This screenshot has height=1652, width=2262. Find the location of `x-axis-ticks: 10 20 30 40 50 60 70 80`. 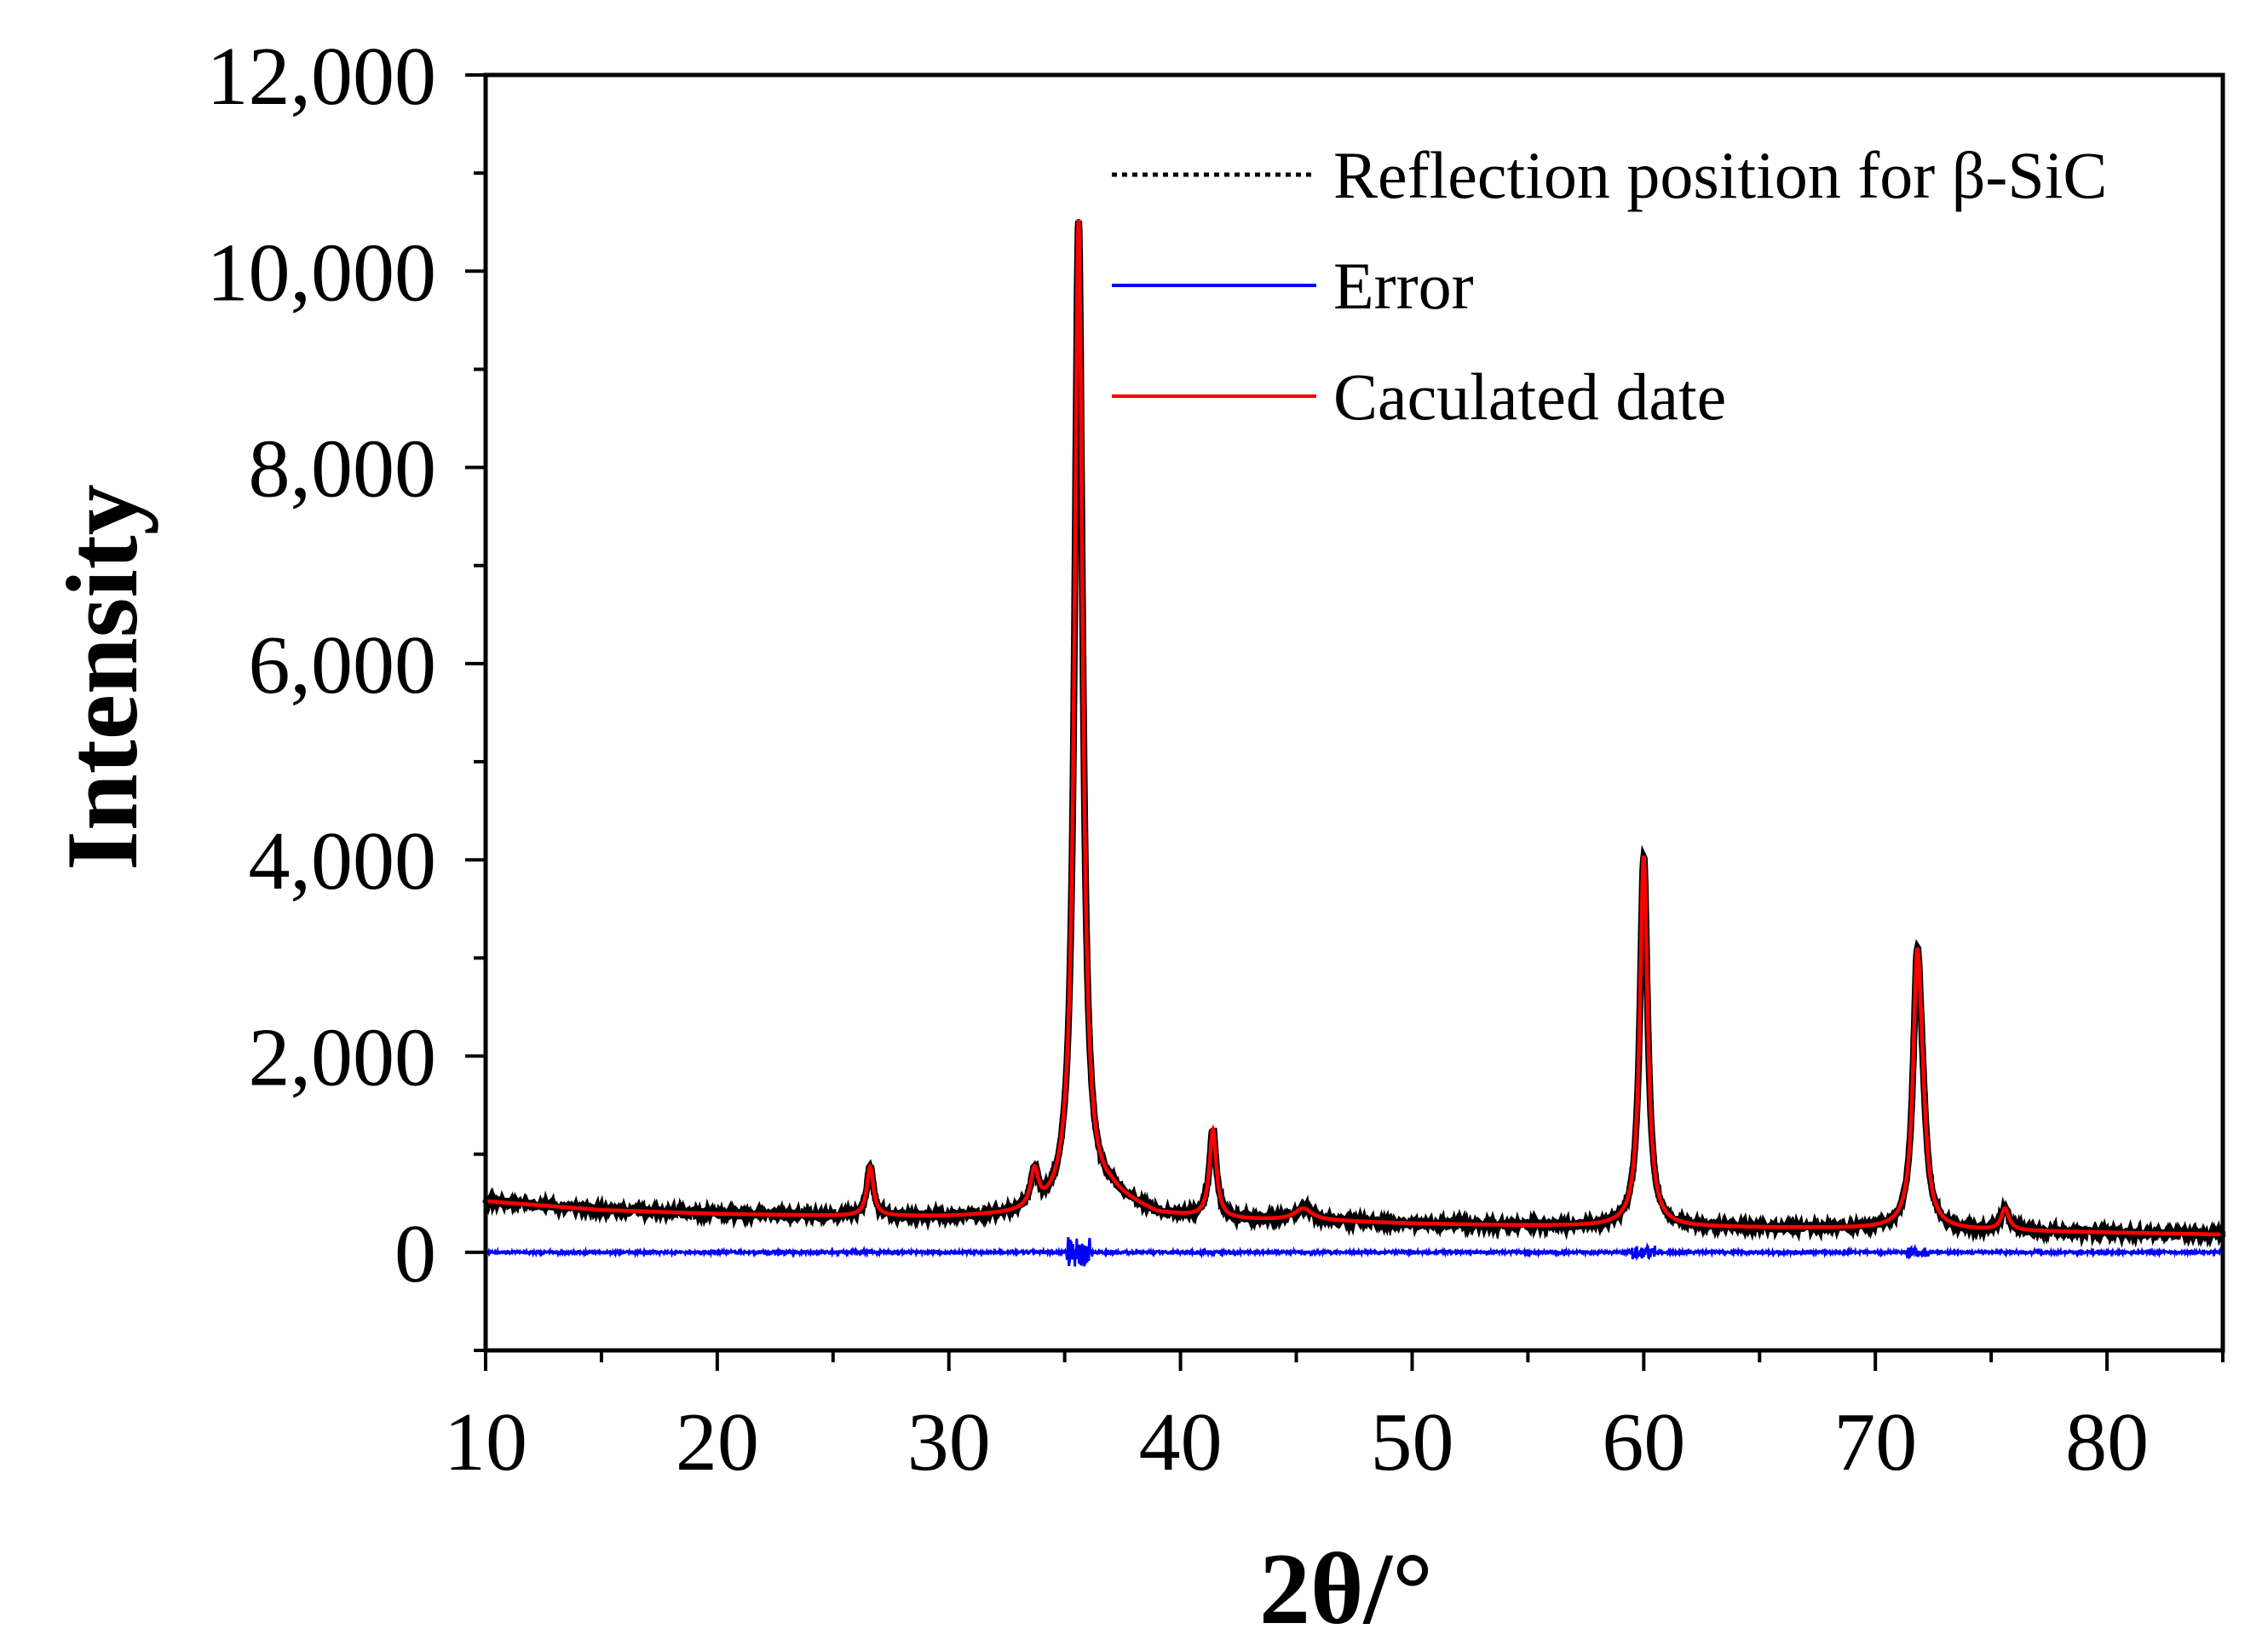

x-axis-ticks: 10 20 30 40 50 60 70 80 is located at coordinates (1334, 1419).